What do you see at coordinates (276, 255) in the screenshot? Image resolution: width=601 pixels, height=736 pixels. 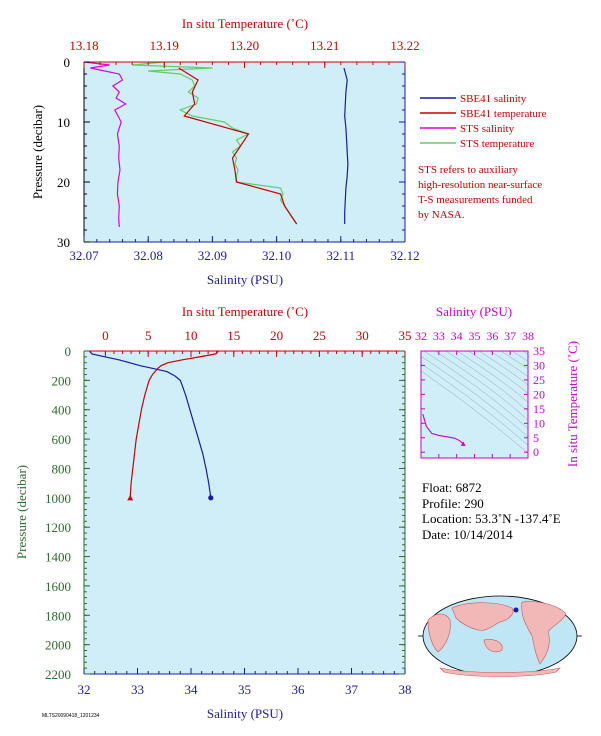 I see `x-tick-label: 32.10` at bounding box center [276, 255].